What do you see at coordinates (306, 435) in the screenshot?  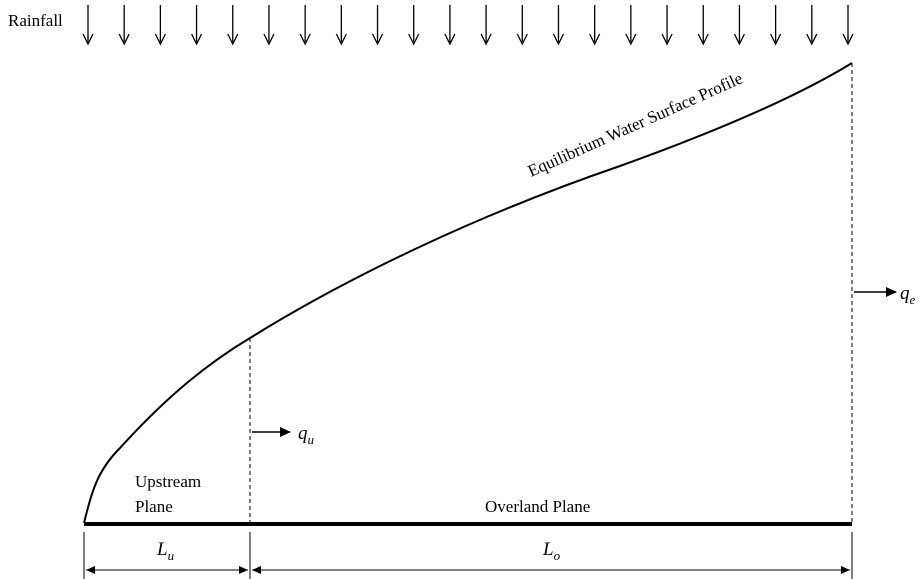 I see `qu-label: qu` at bounding box center [306, 435].